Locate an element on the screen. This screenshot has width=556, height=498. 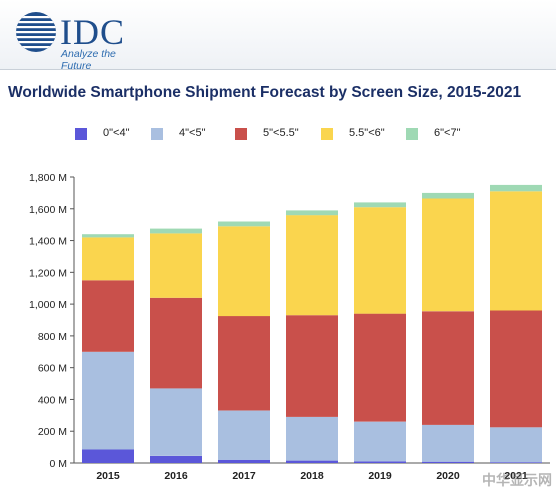
x-tick-label: 2017 is located at coordinates (244, 476).